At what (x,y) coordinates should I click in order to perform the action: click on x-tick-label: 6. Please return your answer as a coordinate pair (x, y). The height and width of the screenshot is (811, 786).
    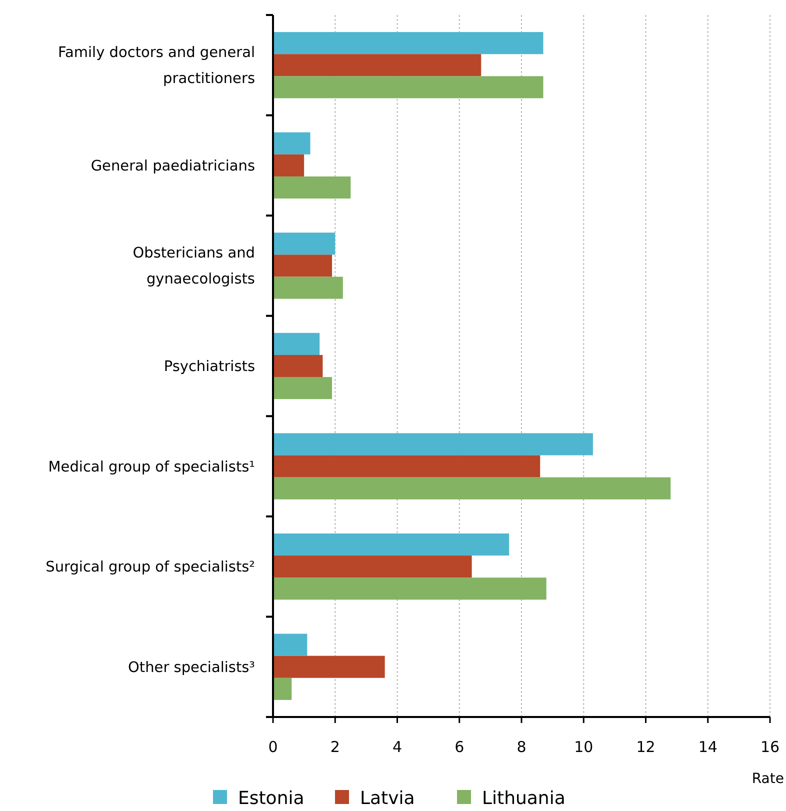
    Looking at the image, I should click on (459, 747).